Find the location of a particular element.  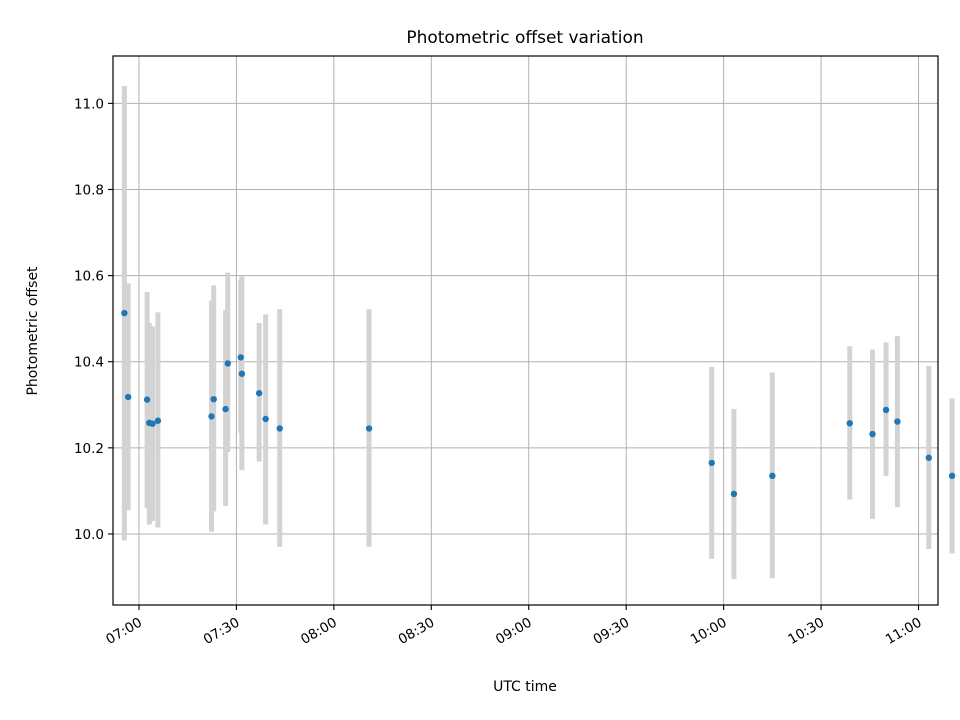

y-tick-label: 10.8 is located at coordinates (89, 190).